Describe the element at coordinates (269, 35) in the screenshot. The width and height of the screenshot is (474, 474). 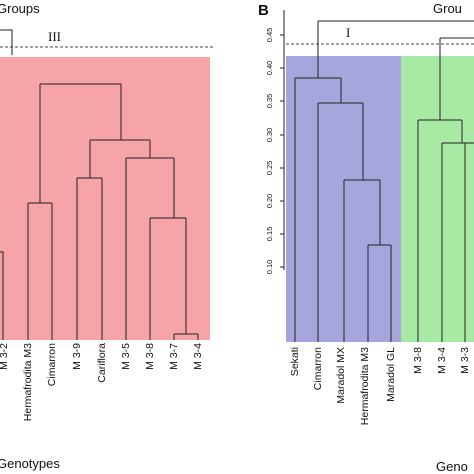
I see `y-tick-label: 0.45` at that location.